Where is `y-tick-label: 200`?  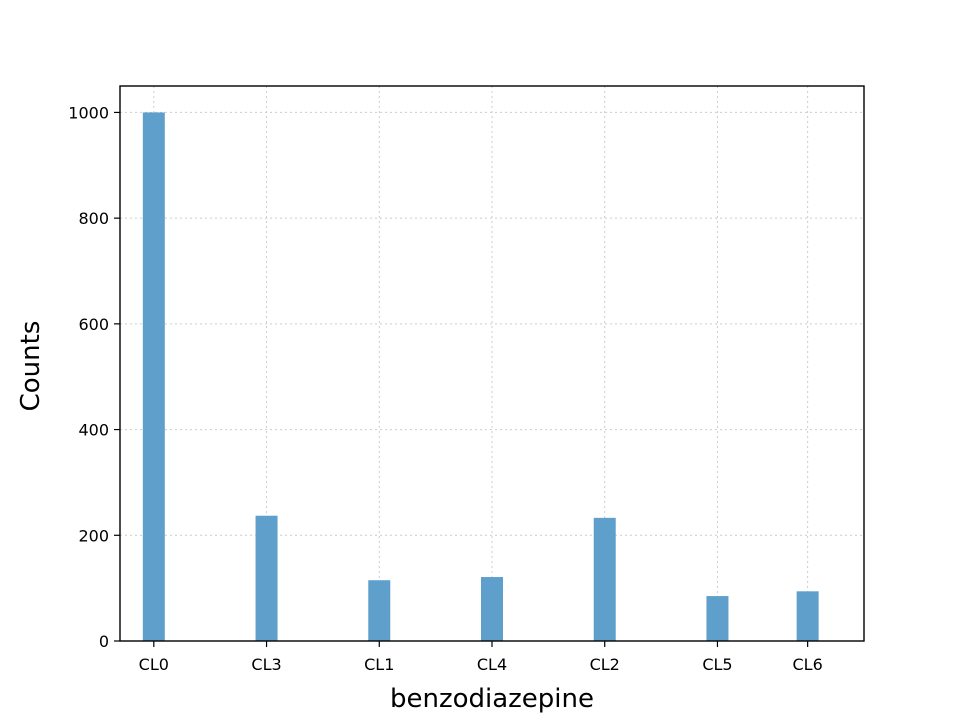
y-tick-label: 200 is located at coordinates (93, 535).